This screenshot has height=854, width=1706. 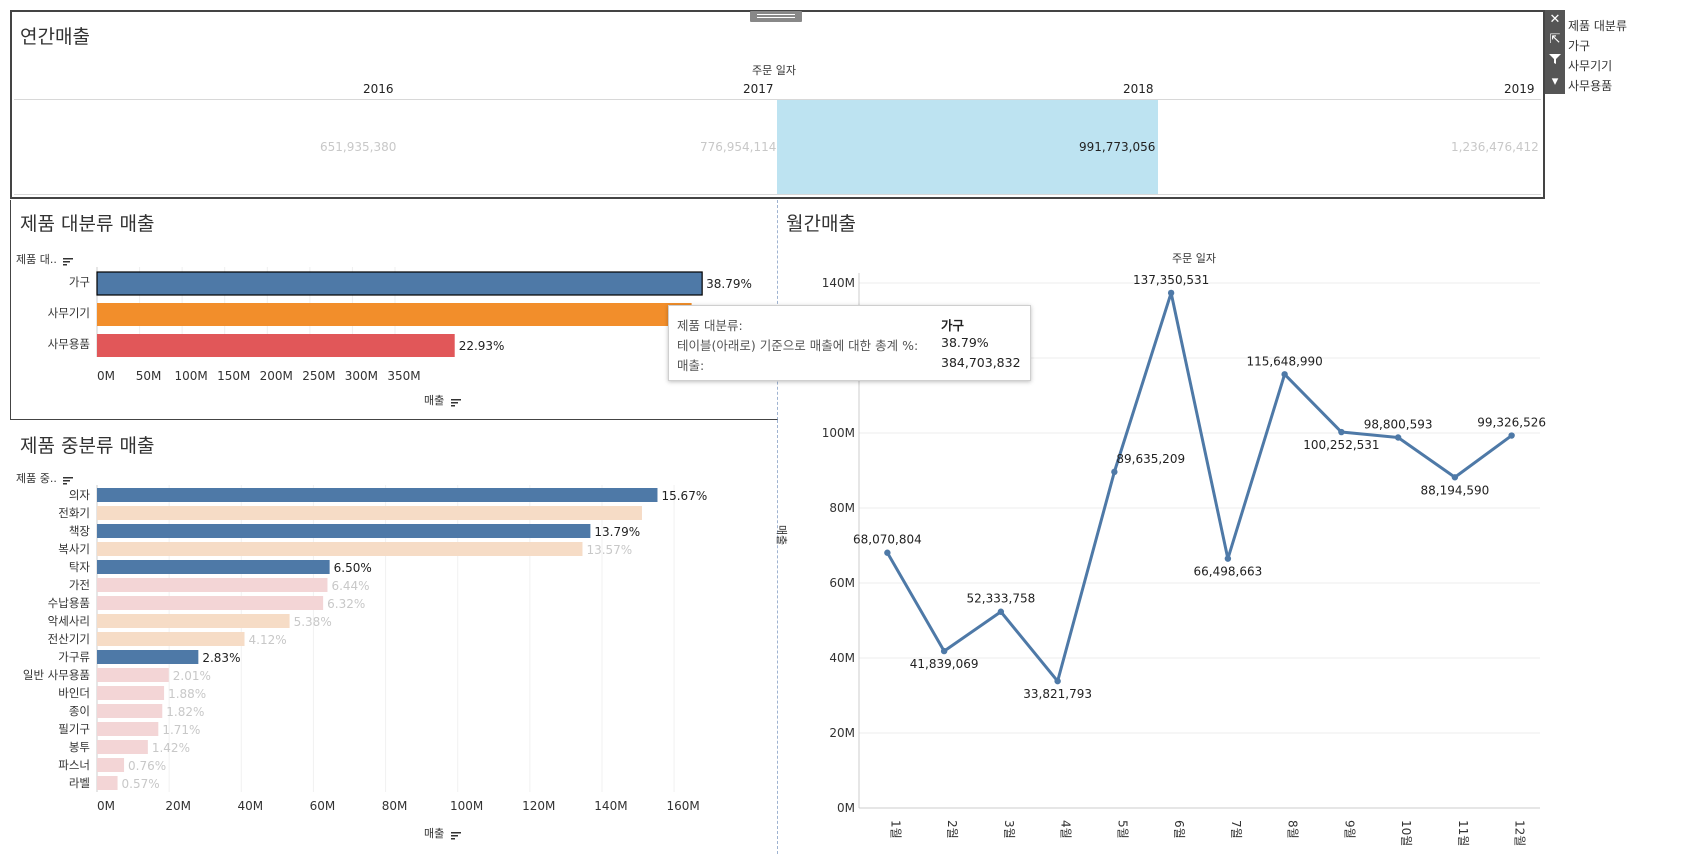 What do you see at coordinates (74, 765) in the screenshot?
I see `subcategory-label: 파스너` at bounding box center [74, 765].